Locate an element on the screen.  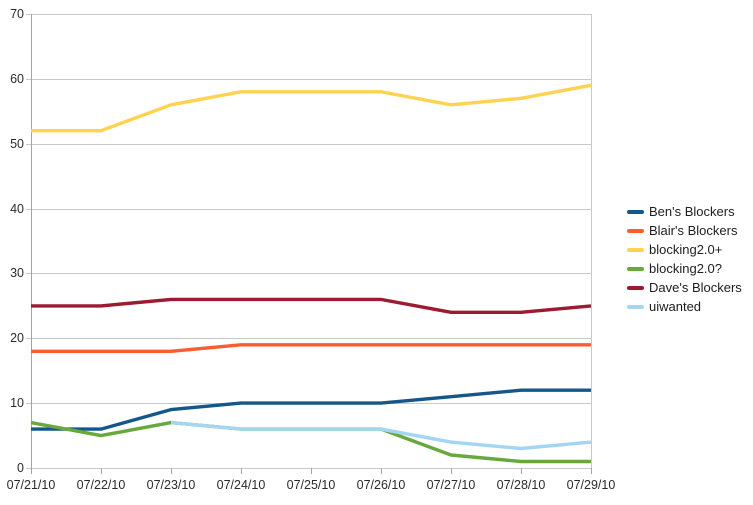
y-axis-label-10: 10 is located at coordinates (17, 403).